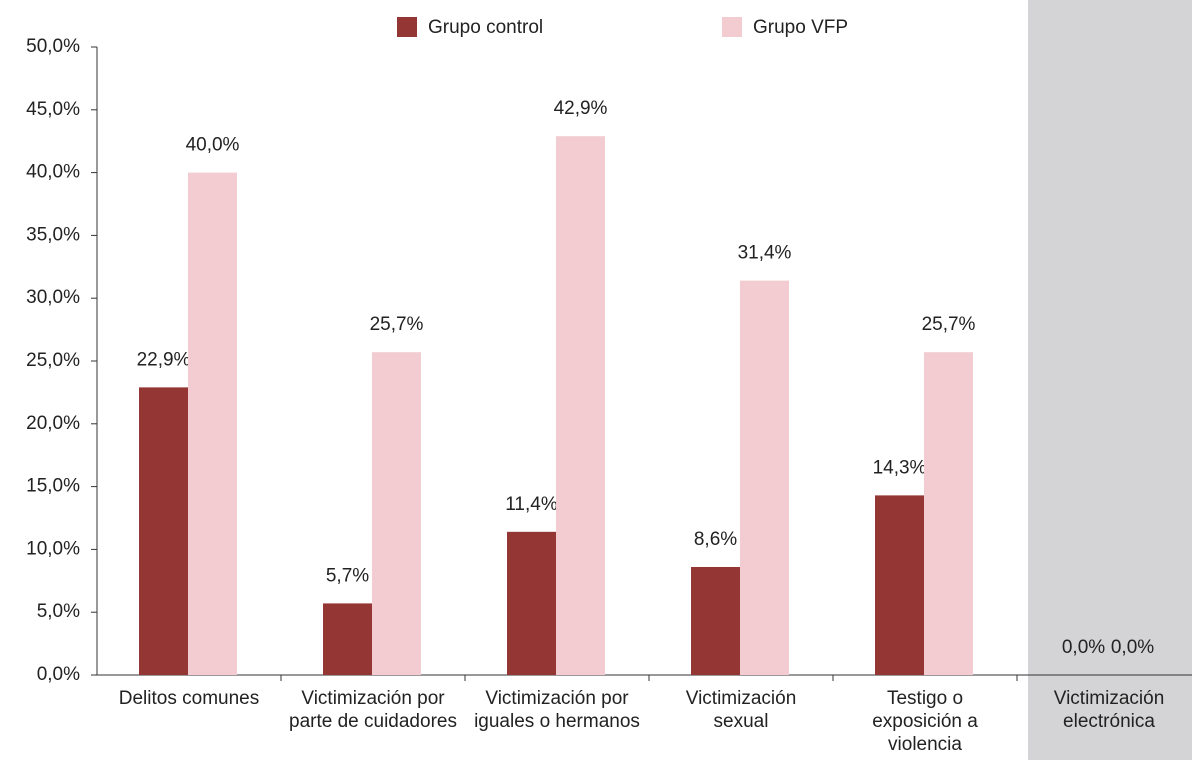 This screenshot has width=1192, height=760. What do you see at coordinates (53, 548) in the screenshot?
I see `y-tick-label: 10,0%` at bounding box center [53, 548].